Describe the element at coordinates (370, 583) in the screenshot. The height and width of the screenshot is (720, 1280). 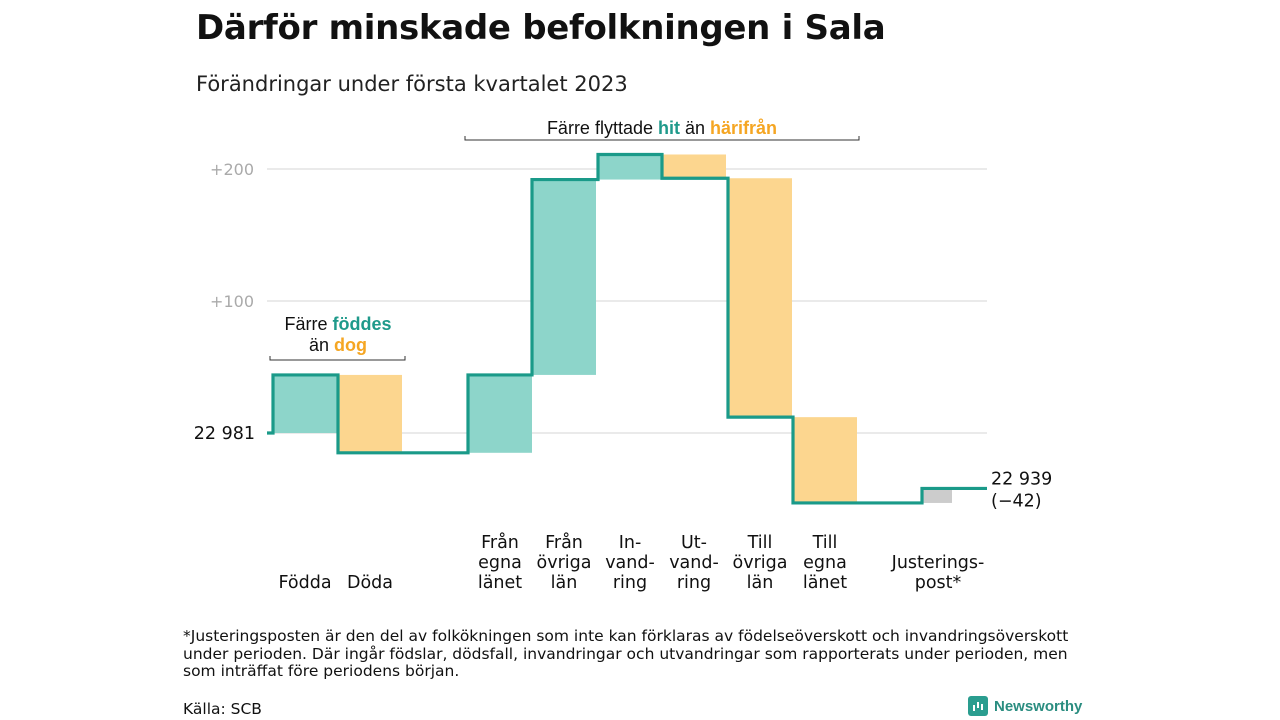
I see `category-label: Döda` at that location.